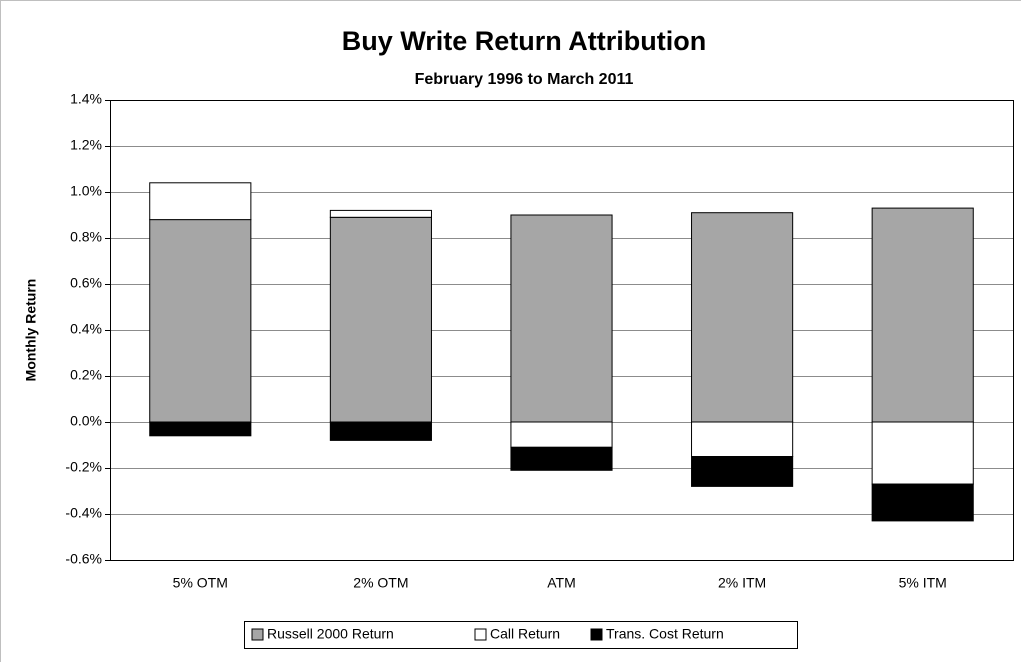 This screenshot has width=1021, height=662. Describe the element at coordinates (330, 634) in the screenshot. I see `legend-label: Russell 2000 Return` at that location.